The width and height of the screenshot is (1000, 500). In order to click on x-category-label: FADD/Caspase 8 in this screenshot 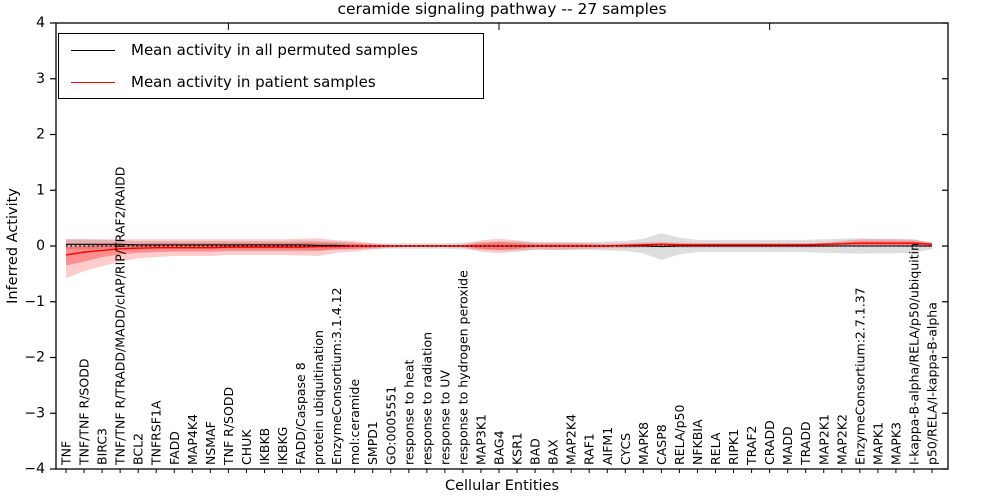, I will do `click(300, 413)`.